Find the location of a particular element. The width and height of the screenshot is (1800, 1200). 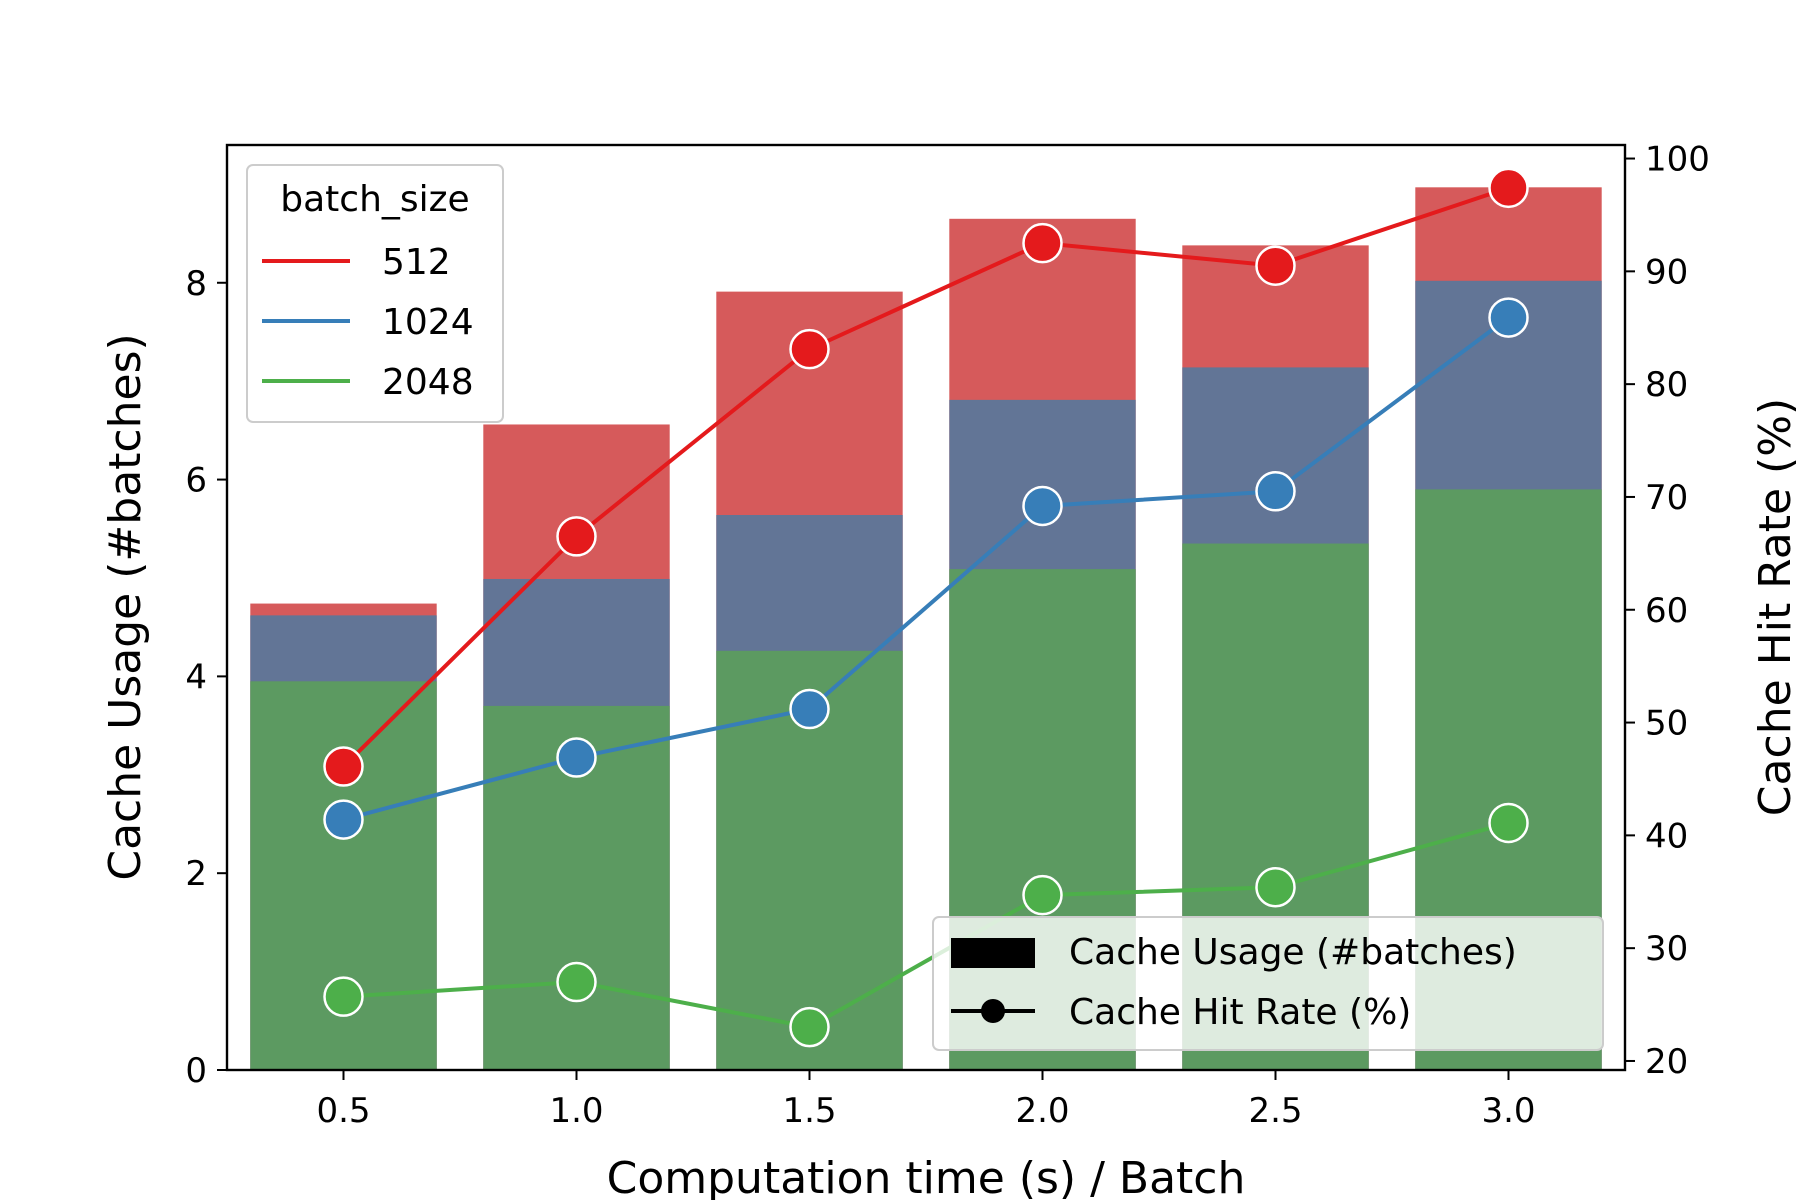

point-1024-3.0 is located at coordinates (1508, 317).